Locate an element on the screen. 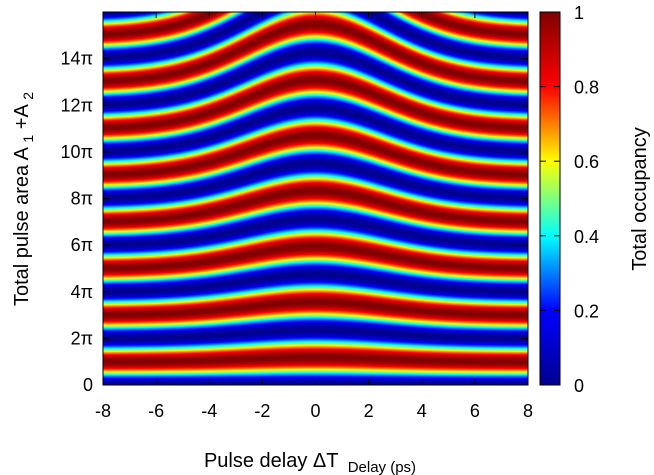 This screenshot has height=475, width=654. x-axis-label-subscript: Delay (ps) is located at coordinates (382, 467).